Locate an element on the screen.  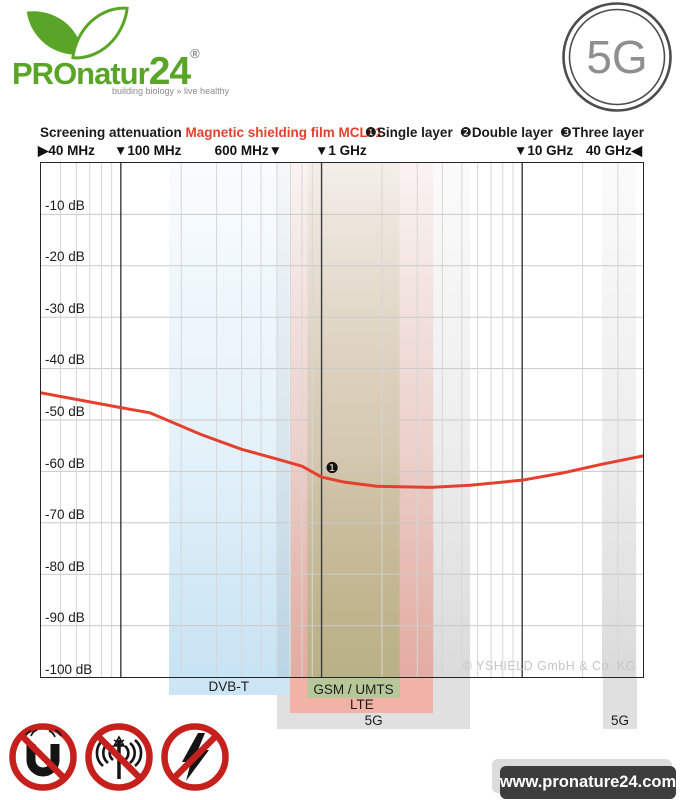
band-label-5g-mmwave: 5G is located at coordinates (620, 720).